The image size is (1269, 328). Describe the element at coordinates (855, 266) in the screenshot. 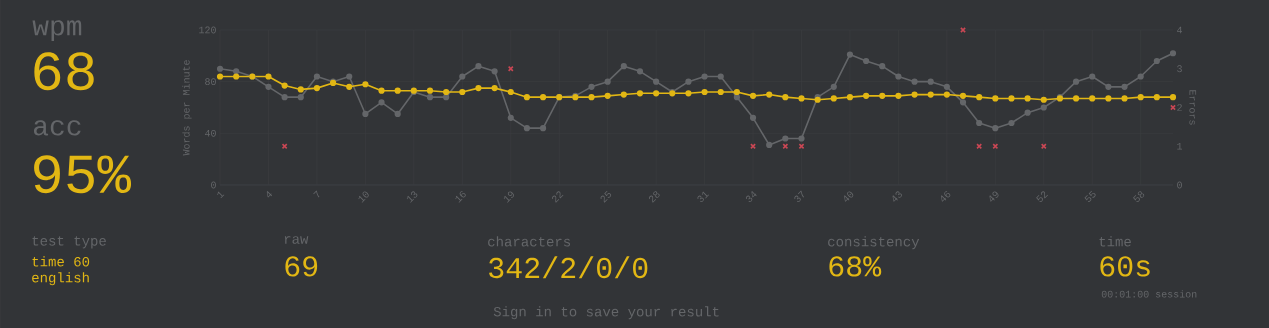

I see `text: 68%` at that location.